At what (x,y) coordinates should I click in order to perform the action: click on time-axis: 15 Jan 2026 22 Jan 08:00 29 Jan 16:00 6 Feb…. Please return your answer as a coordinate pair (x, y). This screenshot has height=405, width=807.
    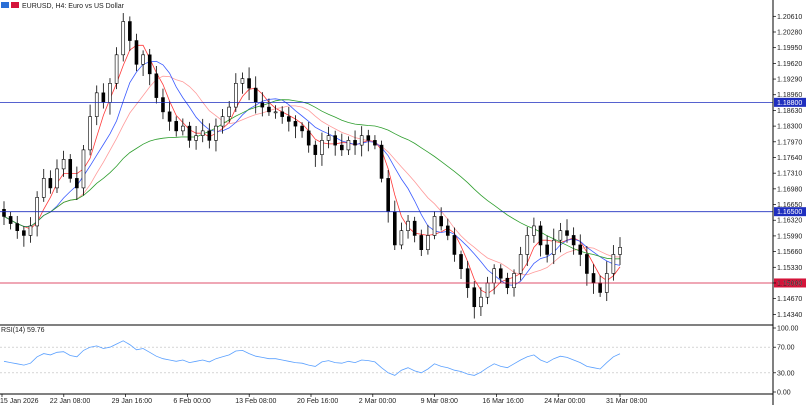
    Looking at the image, I should click on (323, 399).